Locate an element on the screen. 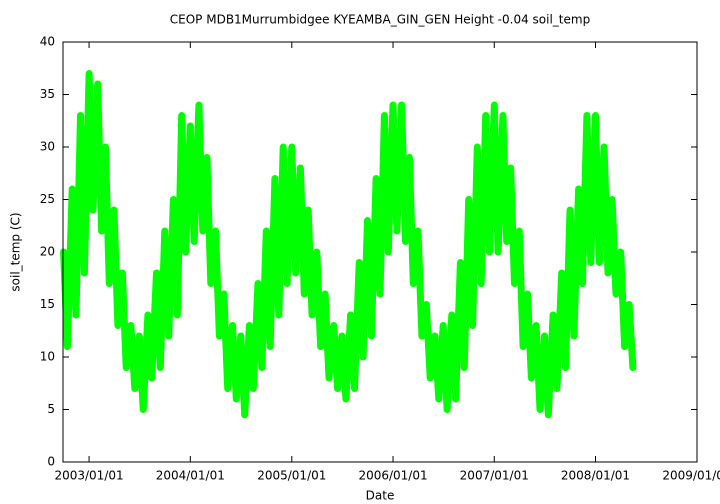 The image size is (720, 504). y-tick-label: 35 is located at coordinates (47, 94).